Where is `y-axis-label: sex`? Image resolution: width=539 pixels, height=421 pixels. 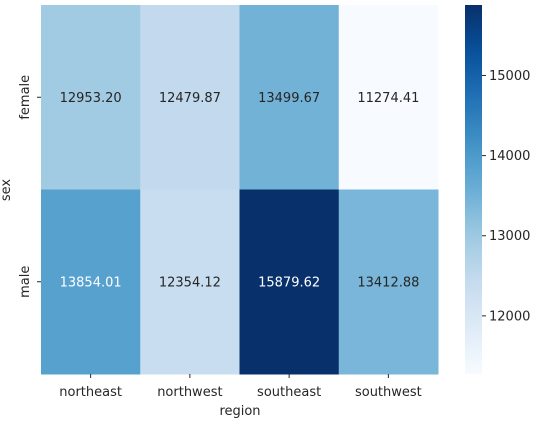 y-axis-label: sex is located at coordinates (7, 190).